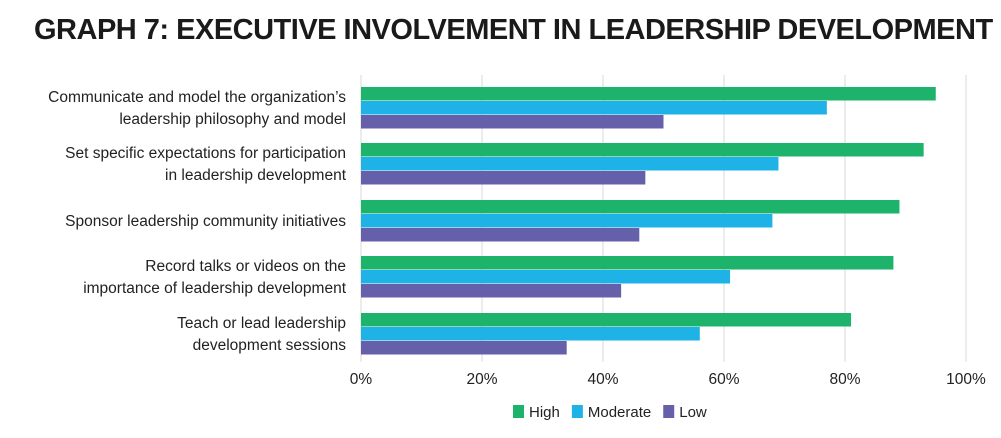  Describe the element at coordinates (481, 379) in the screenshot. I see `x-tick-label: 20%` at that location.